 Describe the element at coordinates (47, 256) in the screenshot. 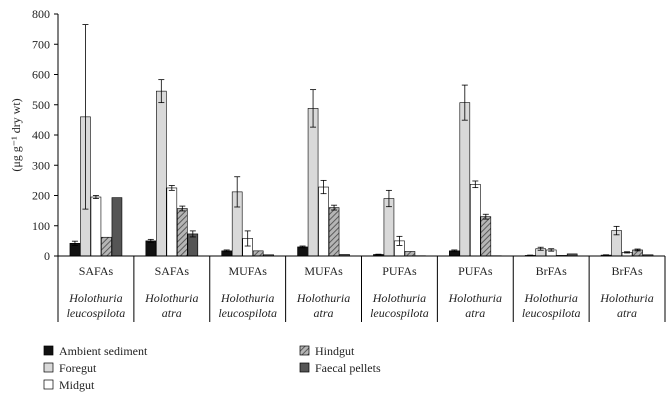

I see `y-tick-label: 0` at that location.